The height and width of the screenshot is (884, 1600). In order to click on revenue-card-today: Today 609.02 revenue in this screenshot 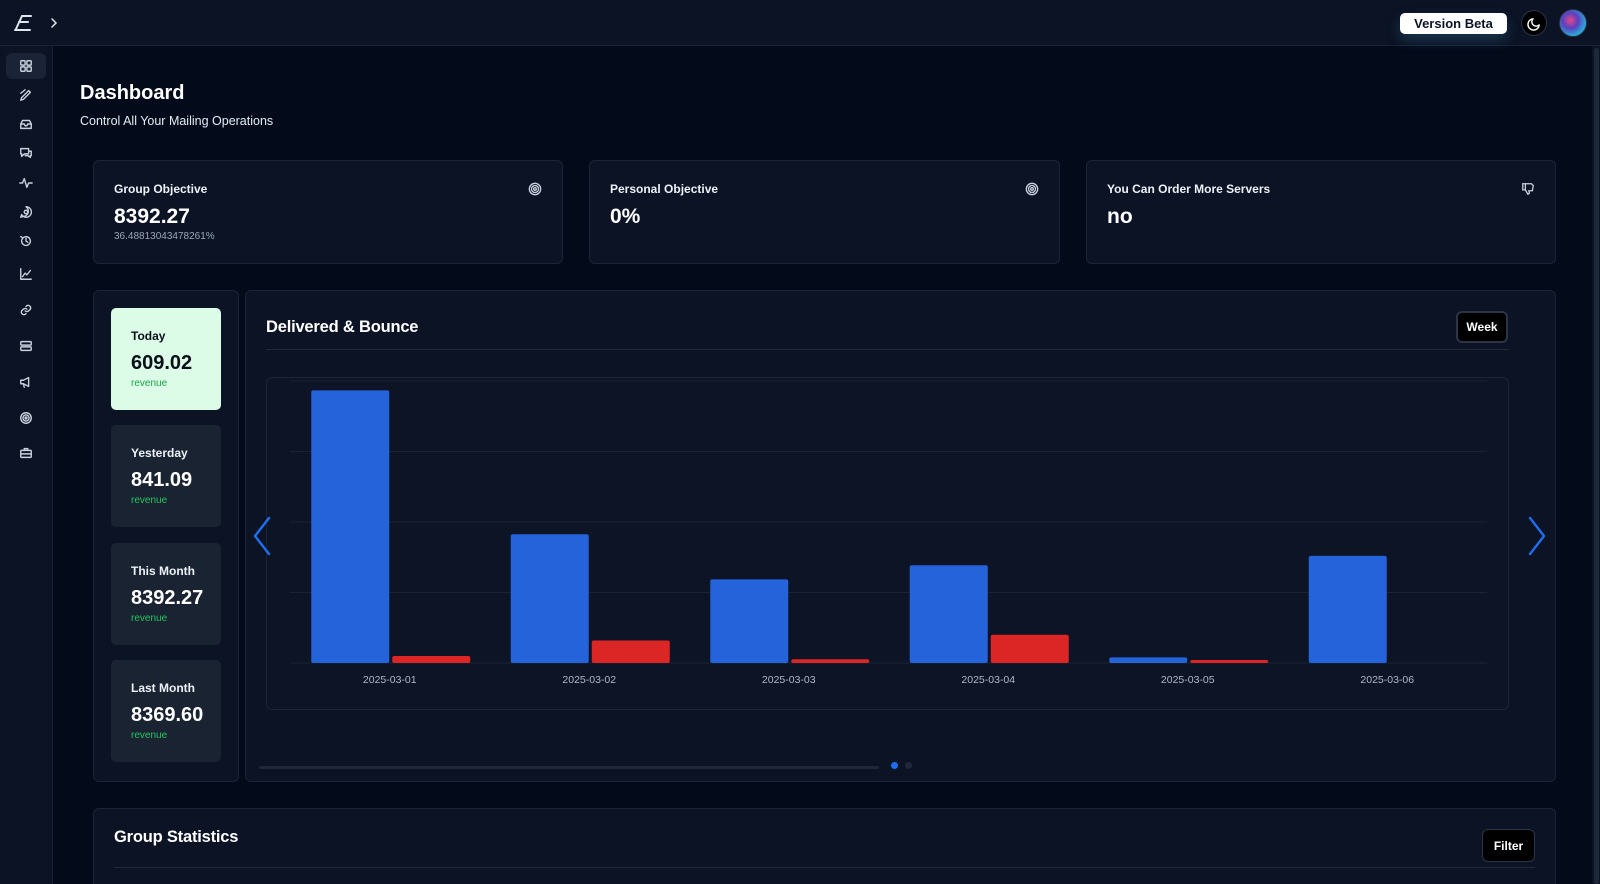, I will do `click(166, 359)`.